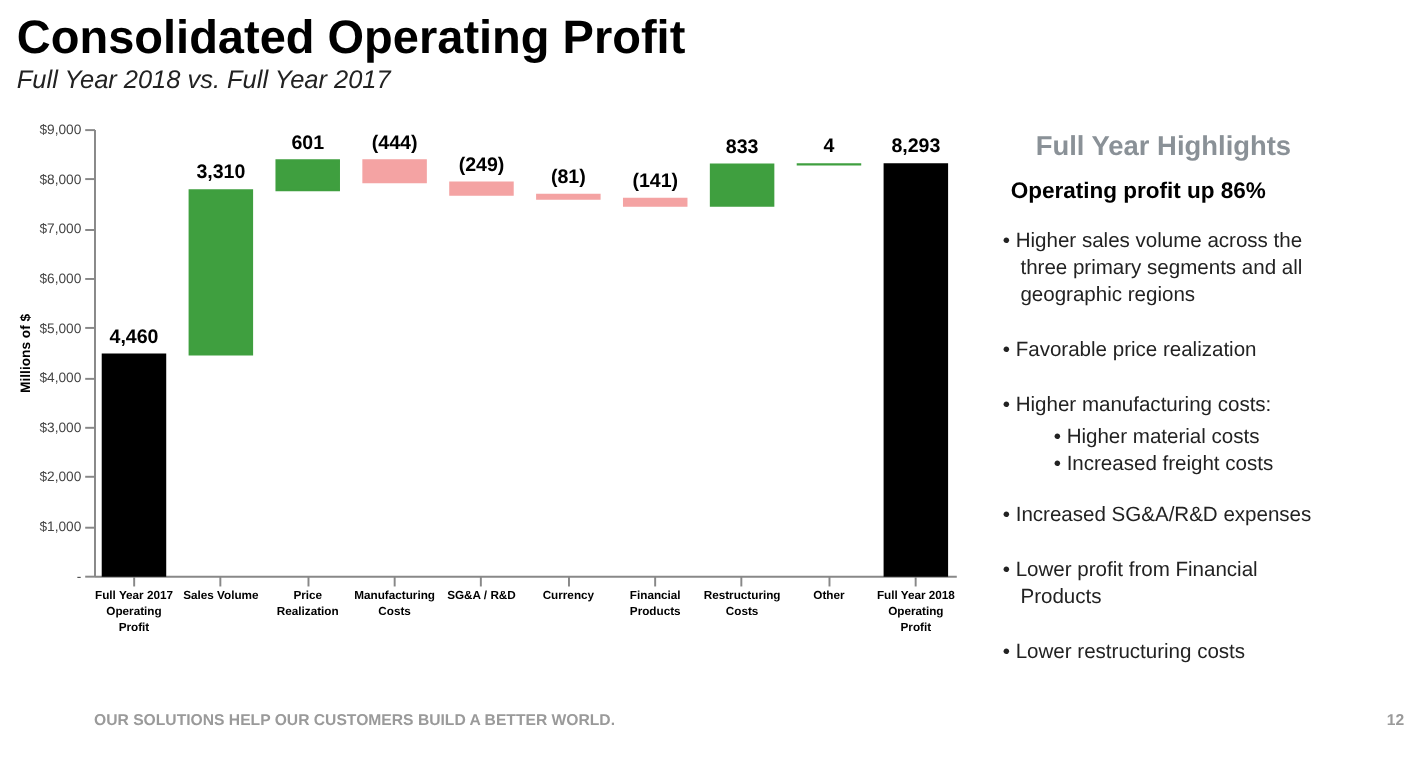  I want to click on data-label: 601, so click(308, 143).